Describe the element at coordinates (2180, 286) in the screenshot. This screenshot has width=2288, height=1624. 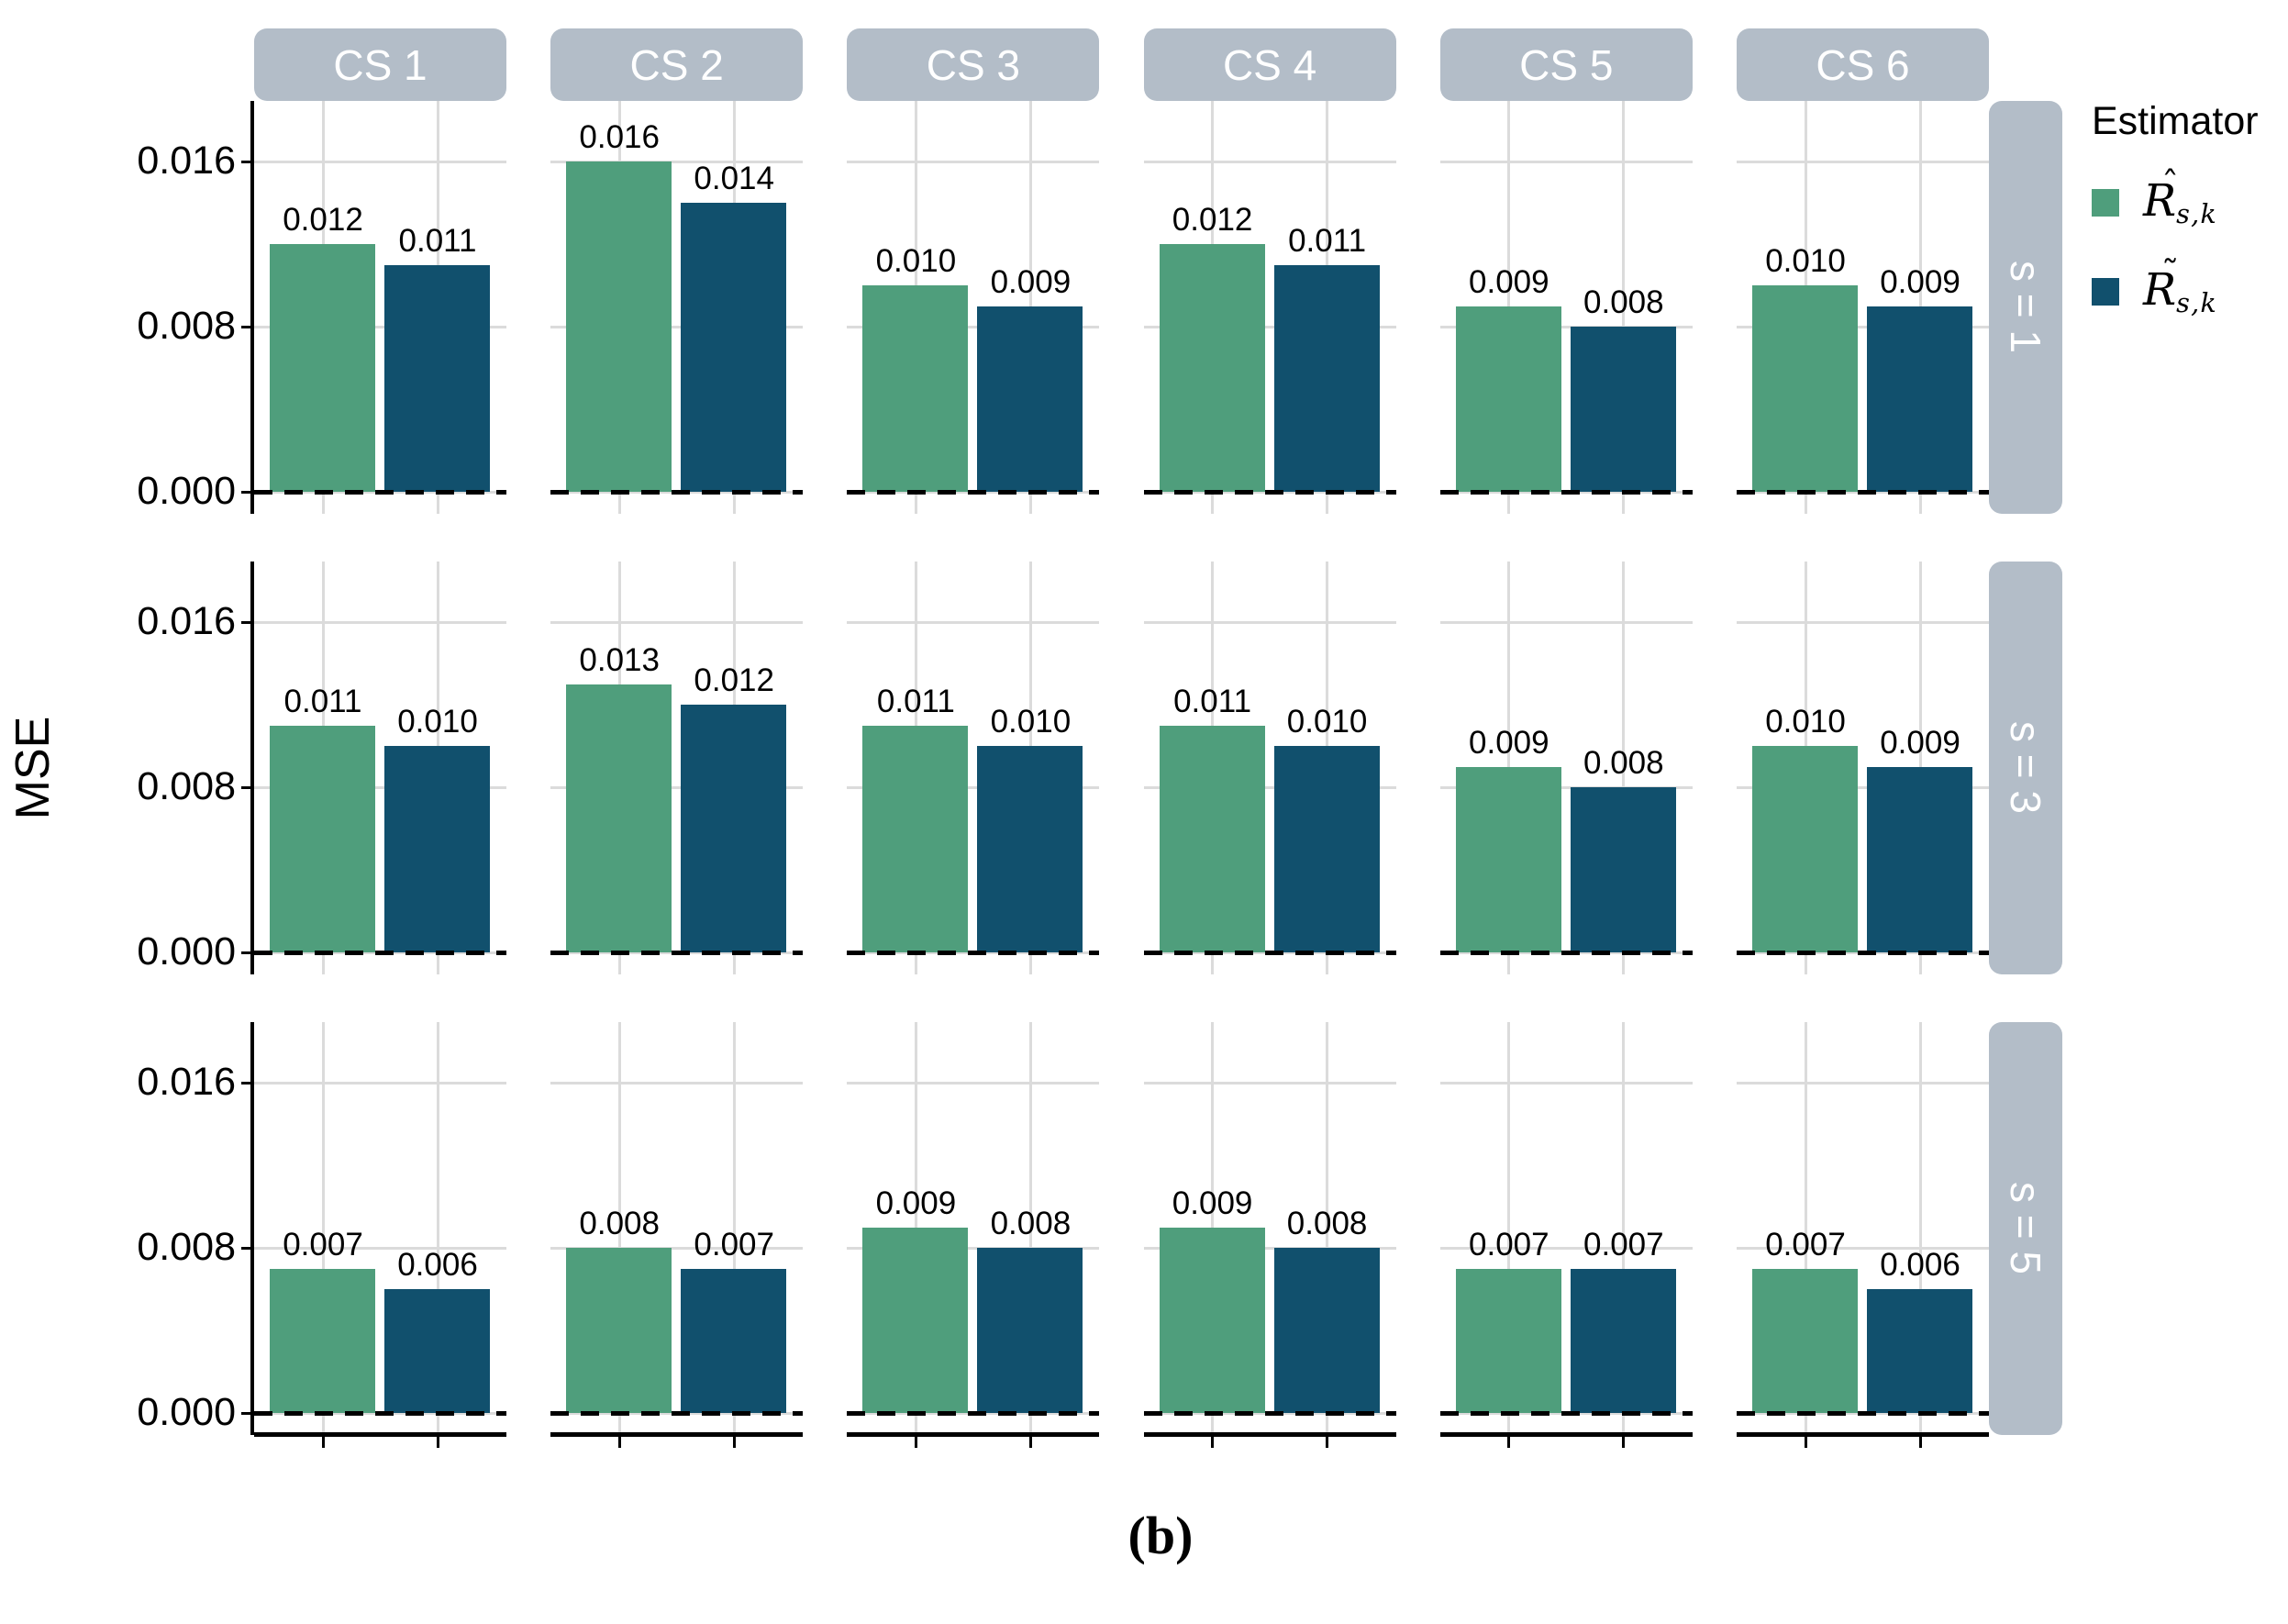
I see `legend-label-rtilde: R ˜ s,k` at that location.